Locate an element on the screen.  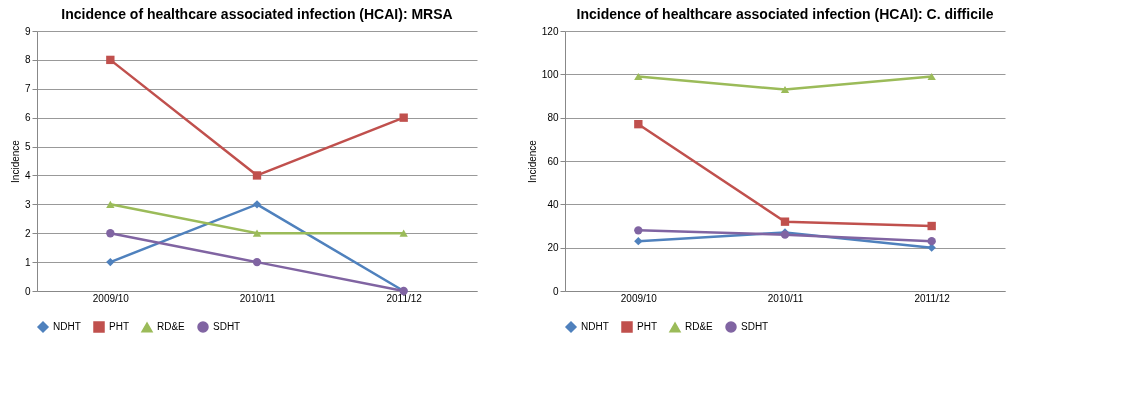
y-tick-label: 7 is located at coordinates (27, 89).